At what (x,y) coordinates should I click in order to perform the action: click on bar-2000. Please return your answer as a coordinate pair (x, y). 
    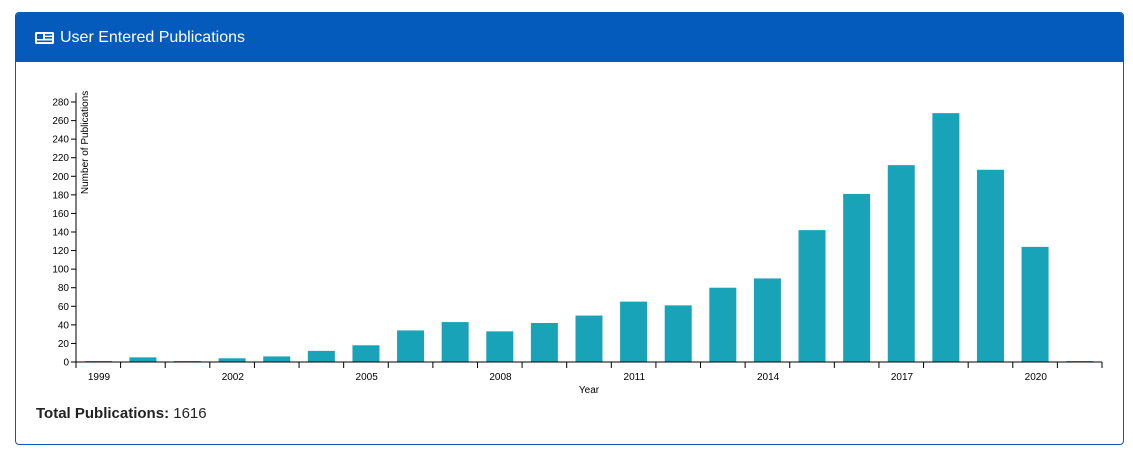
    Looking at the image, I should click on (143, 359).